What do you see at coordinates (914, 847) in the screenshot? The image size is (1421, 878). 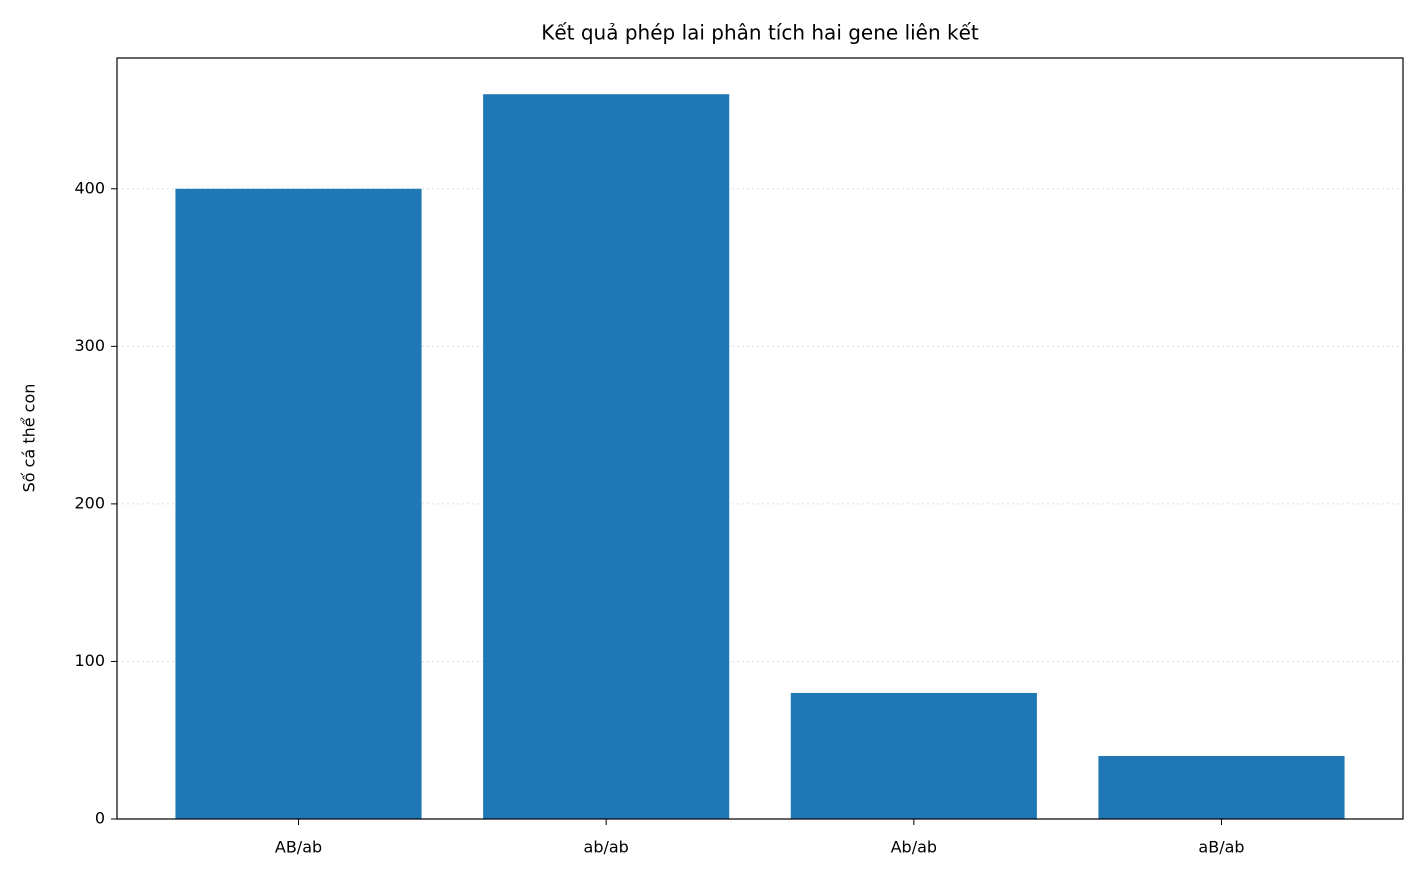 I see `x-tick-label: Ab/ab` at bounding box center [914, 847].